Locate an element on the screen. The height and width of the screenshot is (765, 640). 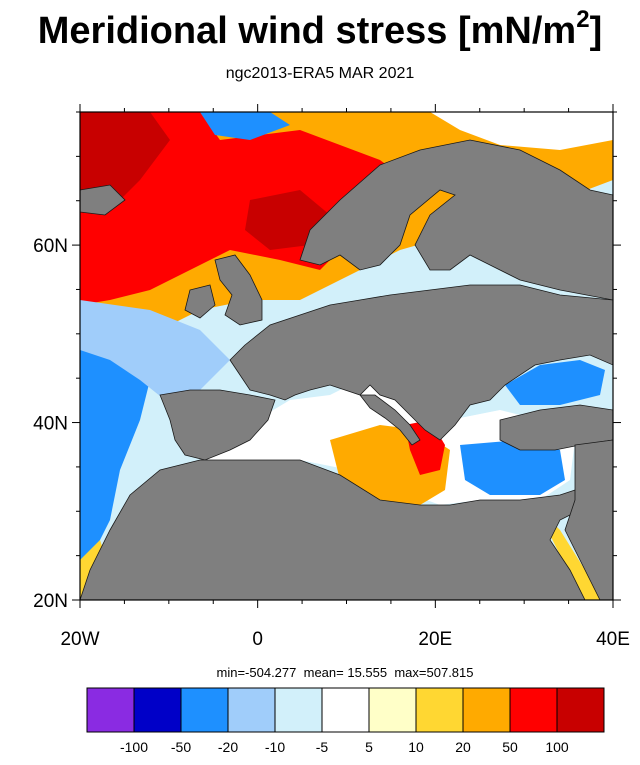
stats-min-label: min= is located at coordinates (231, 672).